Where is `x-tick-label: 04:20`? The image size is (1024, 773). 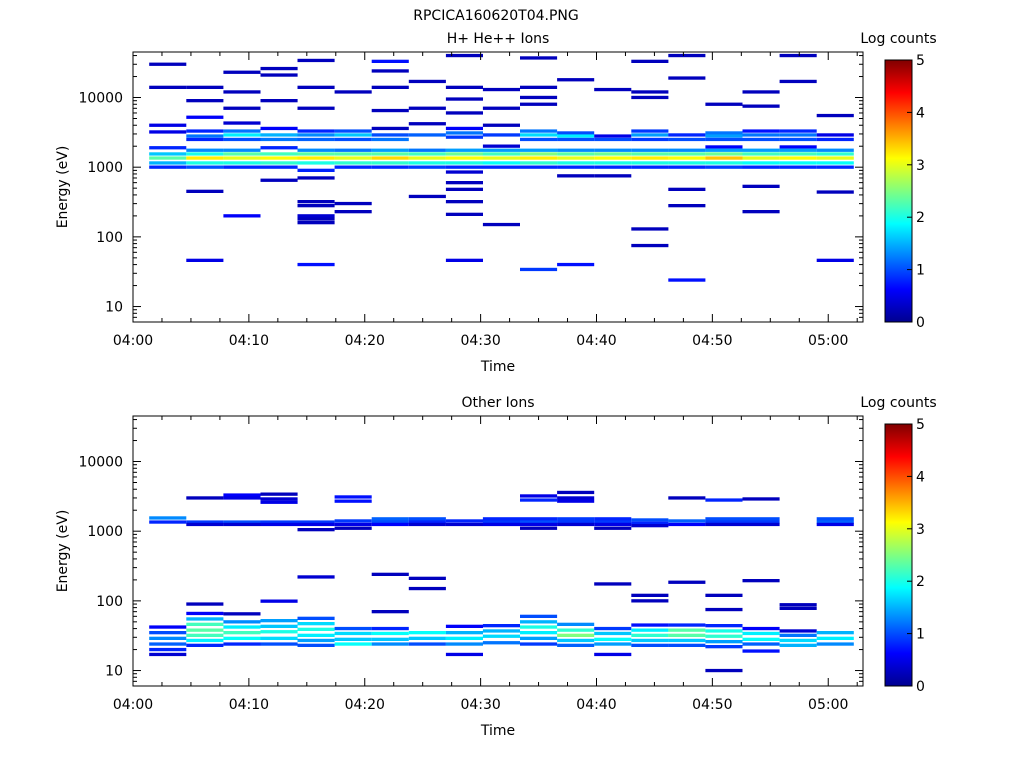
x-tick-label: 04:20 is located at coordinates (365, 341).